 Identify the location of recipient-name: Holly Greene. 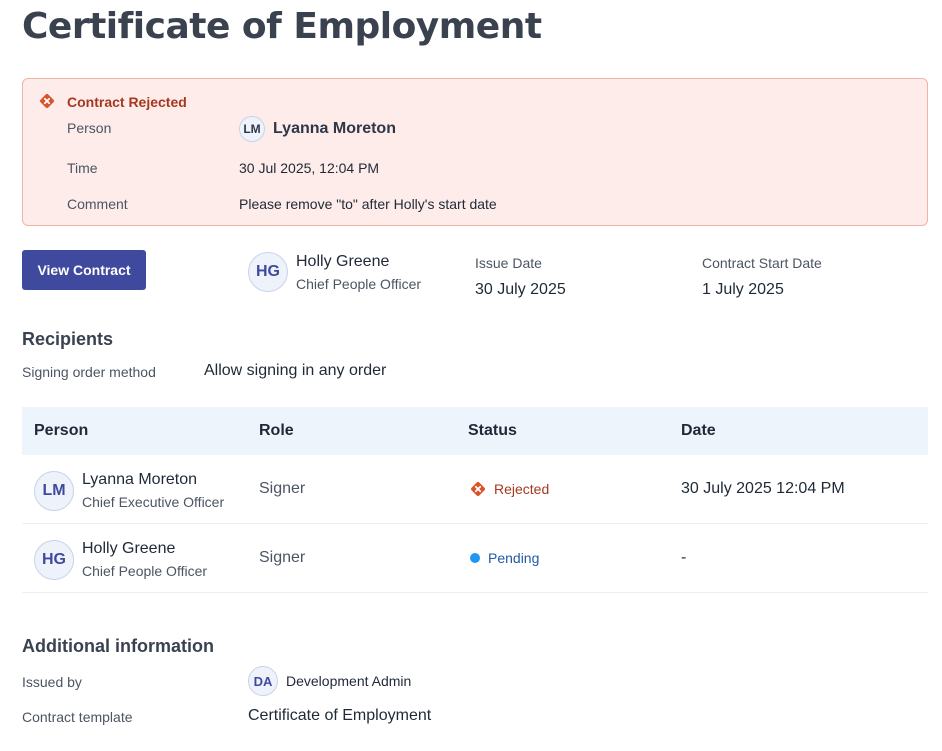
(129, 548).